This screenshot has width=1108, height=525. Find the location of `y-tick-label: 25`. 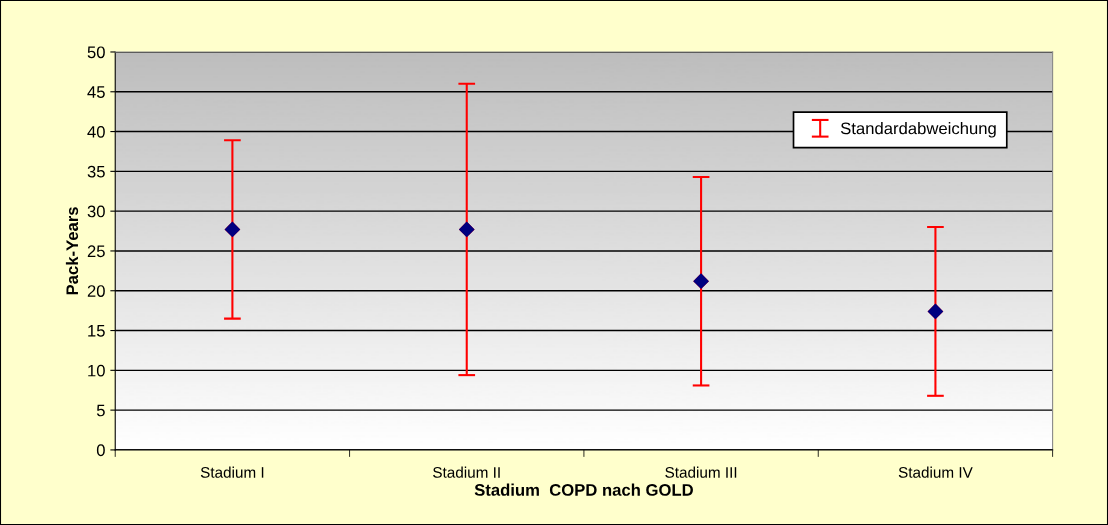

y-tick-label: 25 is located at coordinates (96, 251).